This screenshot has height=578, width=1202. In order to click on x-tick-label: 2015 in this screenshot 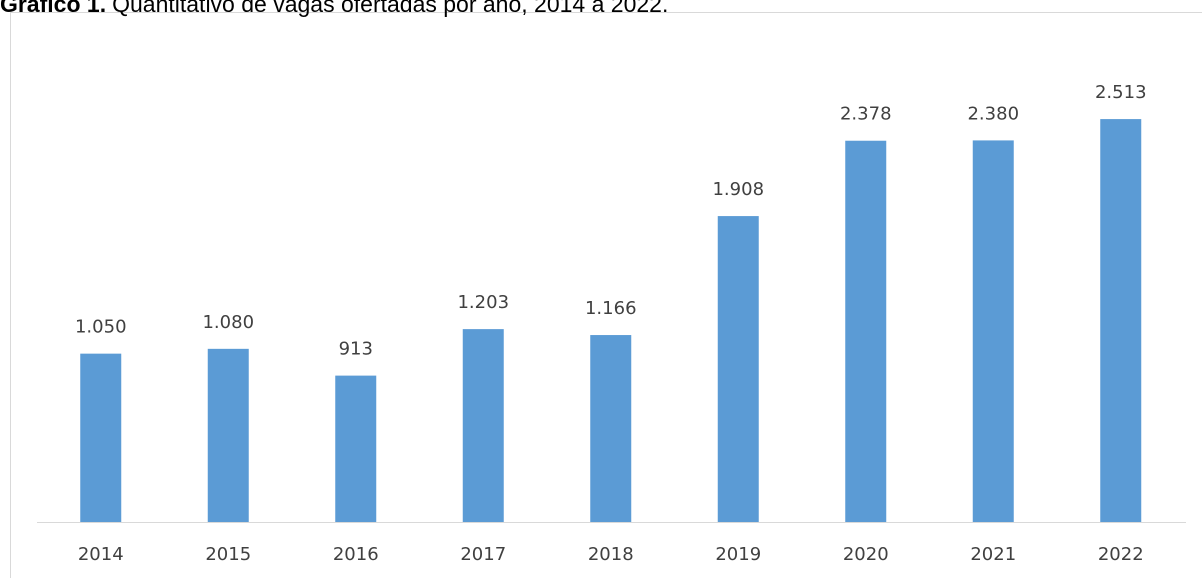, I will do `click(228, 554)`.